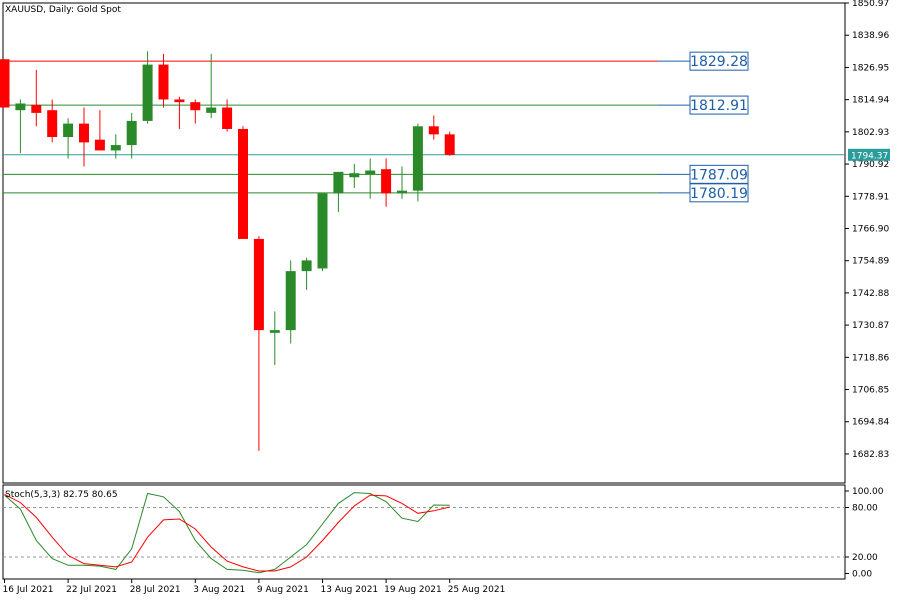 This screenshot has width=900, height=604. Describe the element at coordinates (870, 165) in the screenshot. I see `price-tick-label: 1790.92` at that location.